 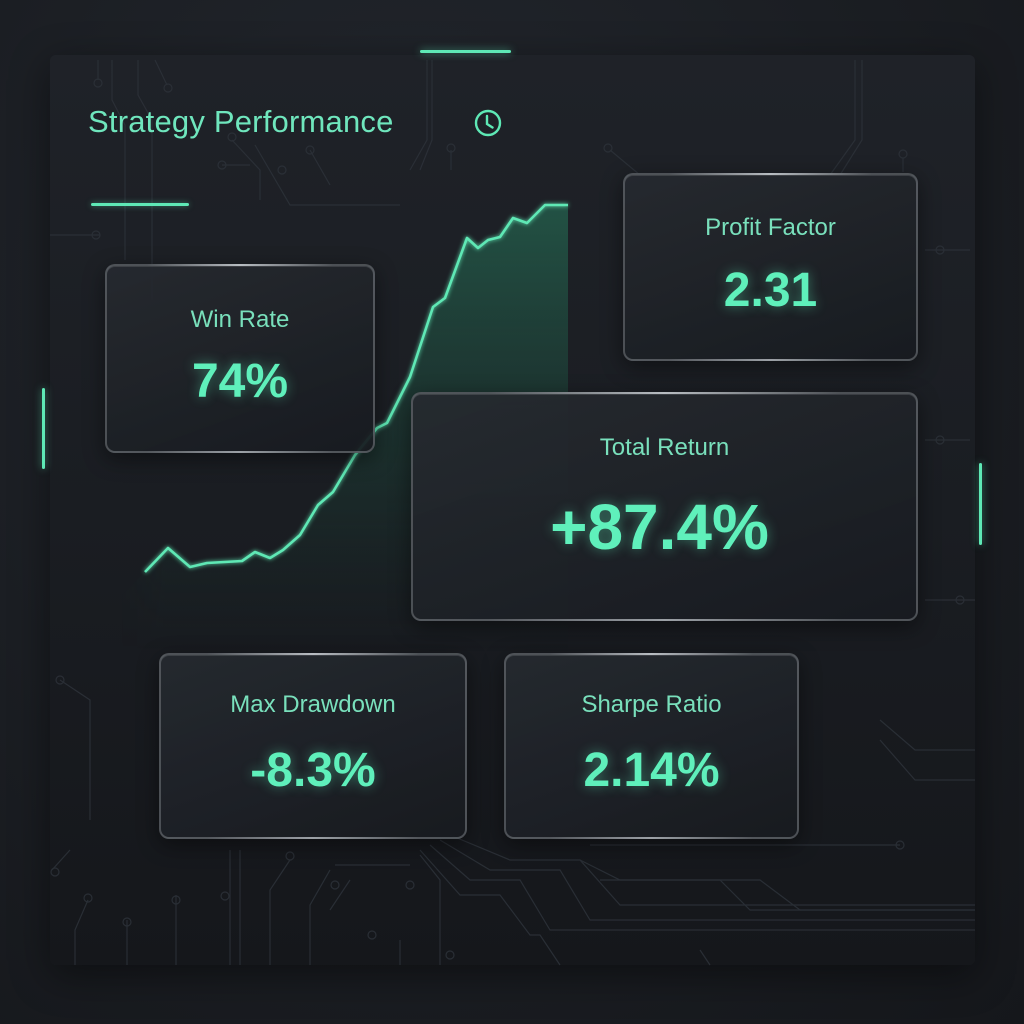 I want to click on total-return-card: Total Return +87.4%, so click(x=664, y=506).